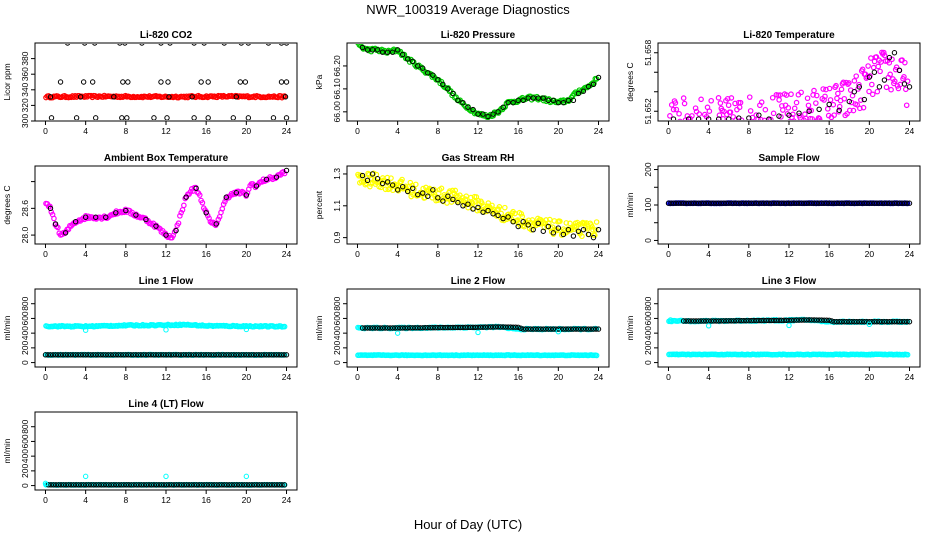  Describe the element at coordinates (125, 131) in the screenshot. I see `x-tick-label: 8` at that location.